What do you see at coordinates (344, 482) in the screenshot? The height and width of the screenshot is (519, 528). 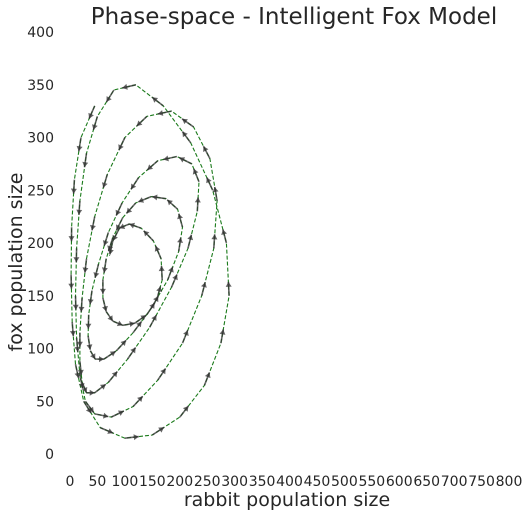 I see `x-tick-label: 500` at bounding box center [344, 482].